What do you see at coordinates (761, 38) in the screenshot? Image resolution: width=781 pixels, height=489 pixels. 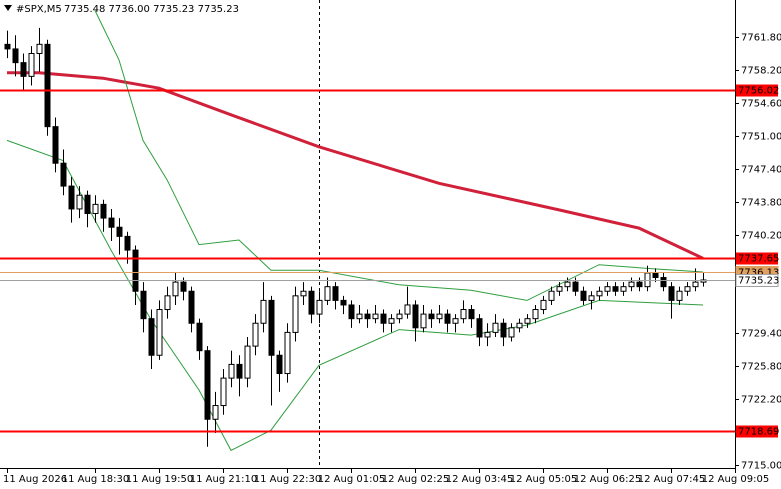 I see `y-tick-label: 7761.80` at bounding box center [761, 38].